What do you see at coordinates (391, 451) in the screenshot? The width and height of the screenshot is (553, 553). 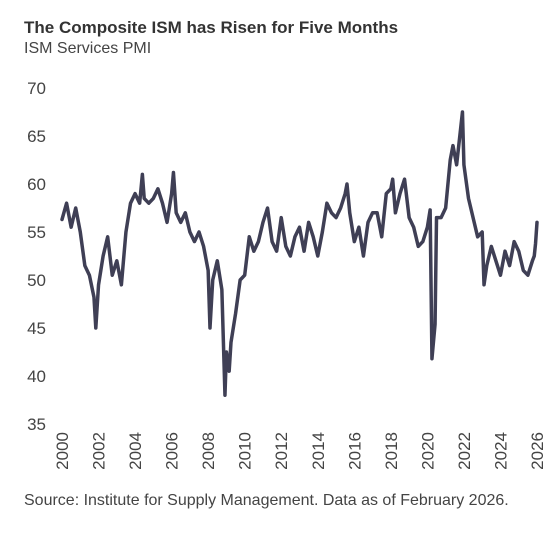 I see `x-tick-label: 2018` at bounding box center [391, 451].